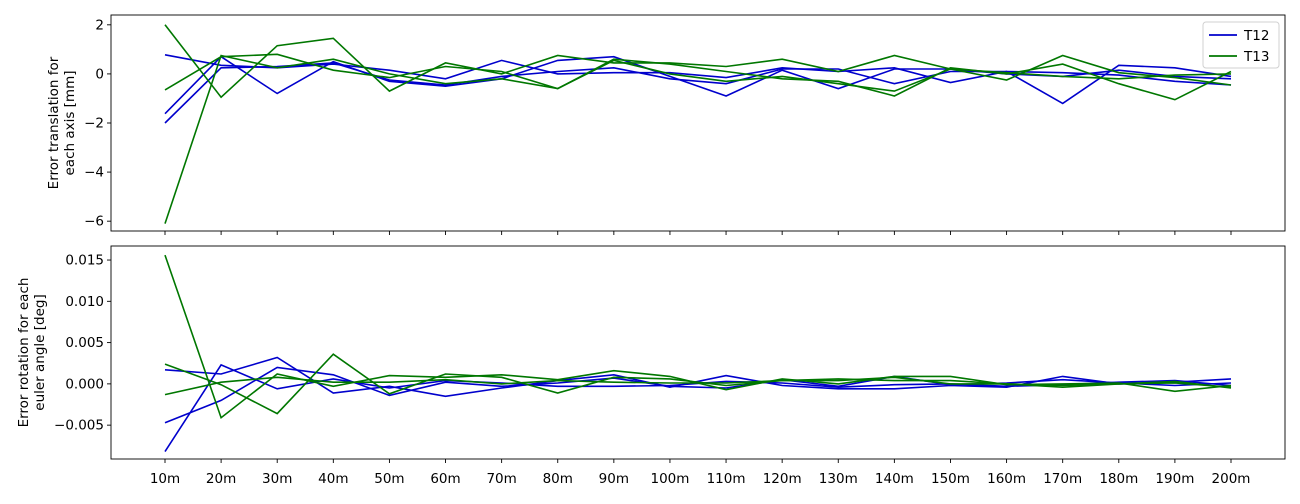  I want to click on y-tick-label: −0.005, so click(79, 426).